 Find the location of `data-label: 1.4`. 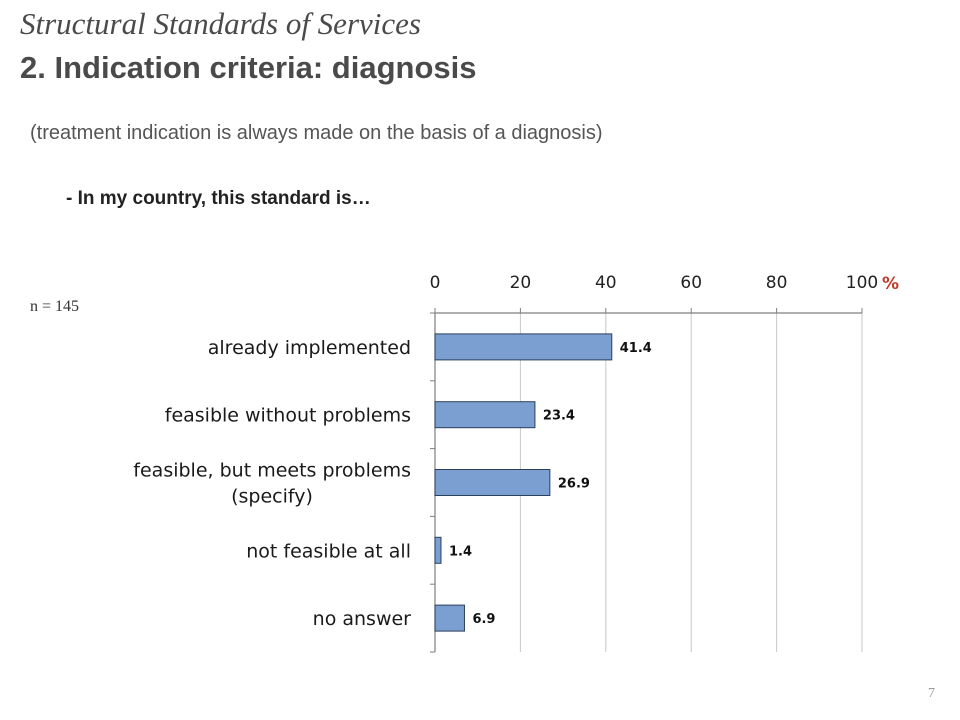

data-label: 1.4 is located at coordinates (460, 551).